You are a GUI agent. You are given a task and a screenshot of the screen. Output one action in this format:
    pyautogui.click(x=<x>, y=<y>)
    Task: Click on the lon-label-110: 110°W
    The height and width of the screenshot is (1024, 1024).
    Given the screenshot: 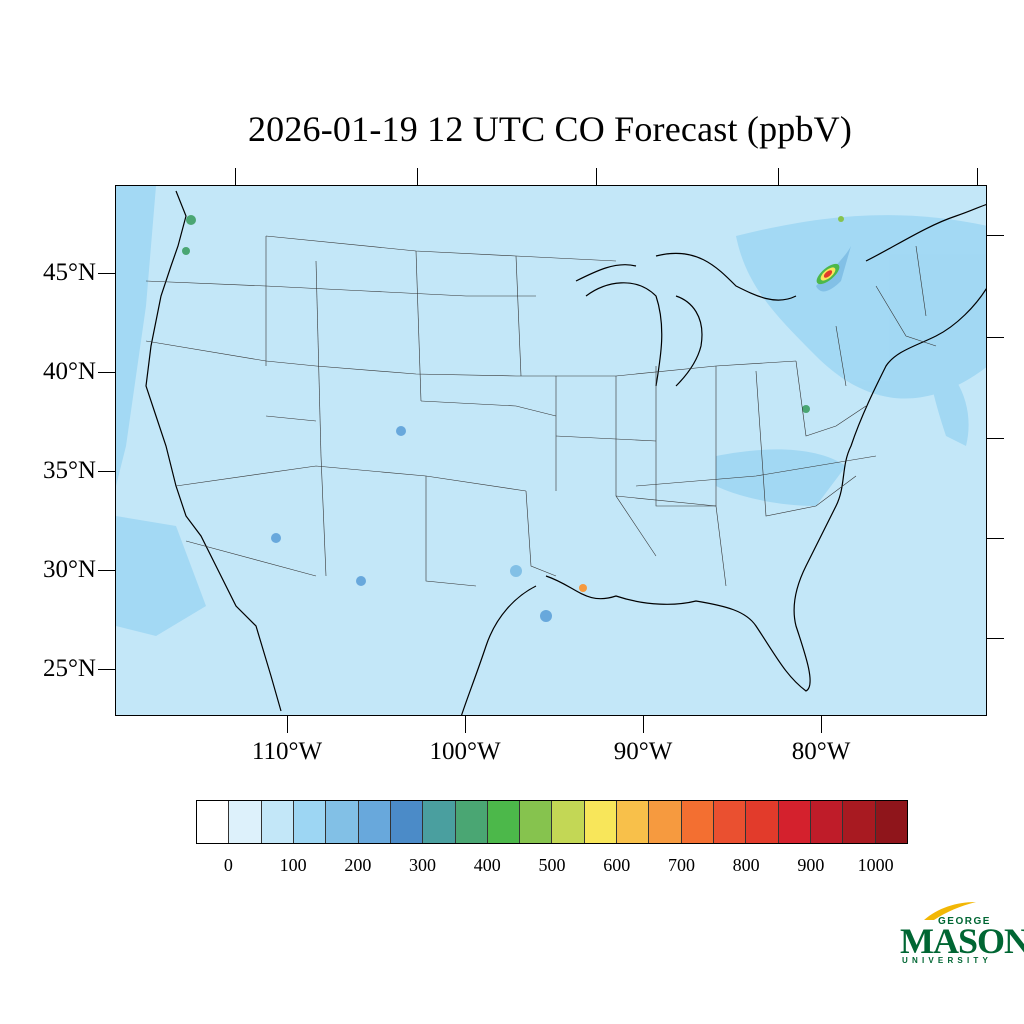 What is the action you would take?
    pyautogui.click(x=287, y=751)
    